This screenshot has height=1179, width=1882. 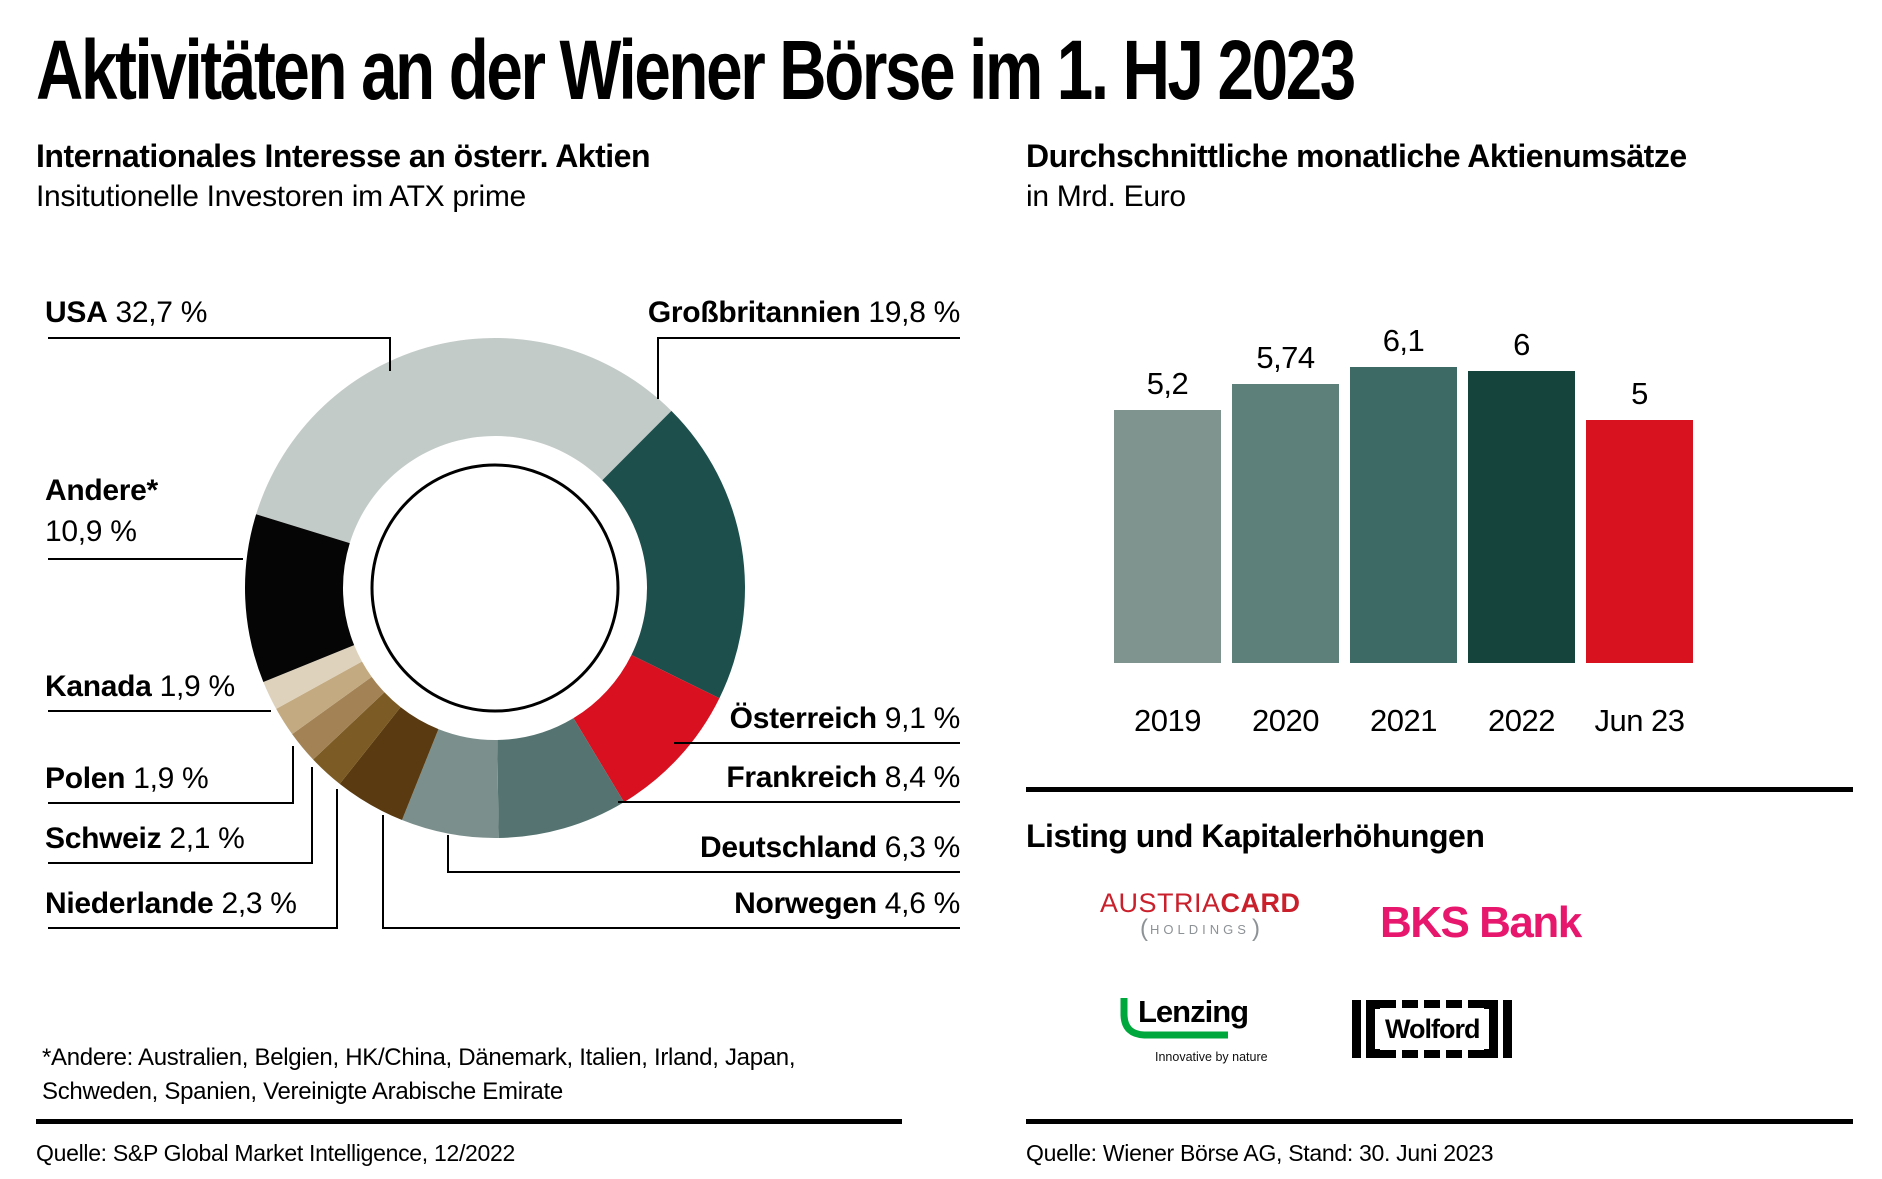 What do you see at coordinates (1285, 358) in the screenshot?
I see `bar-value-label: 5,74` at bounding box center [1285, 358].